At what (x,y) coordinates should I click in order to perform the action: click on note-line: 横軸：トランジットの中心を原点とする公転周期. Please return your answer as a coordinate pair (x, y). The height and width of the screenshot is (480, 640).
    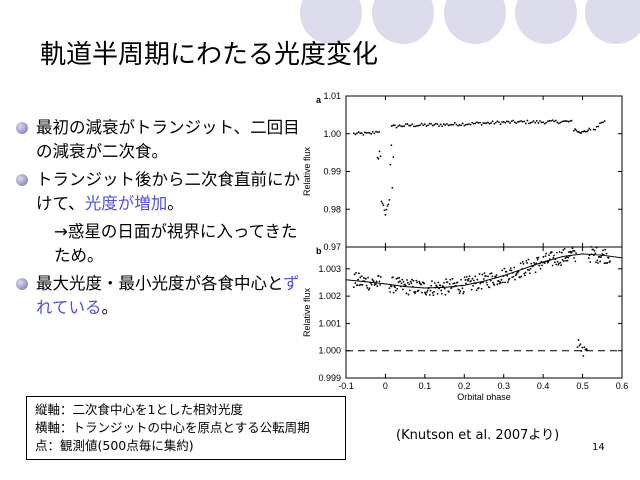
    Looking at the image, I should click on (172, 427).